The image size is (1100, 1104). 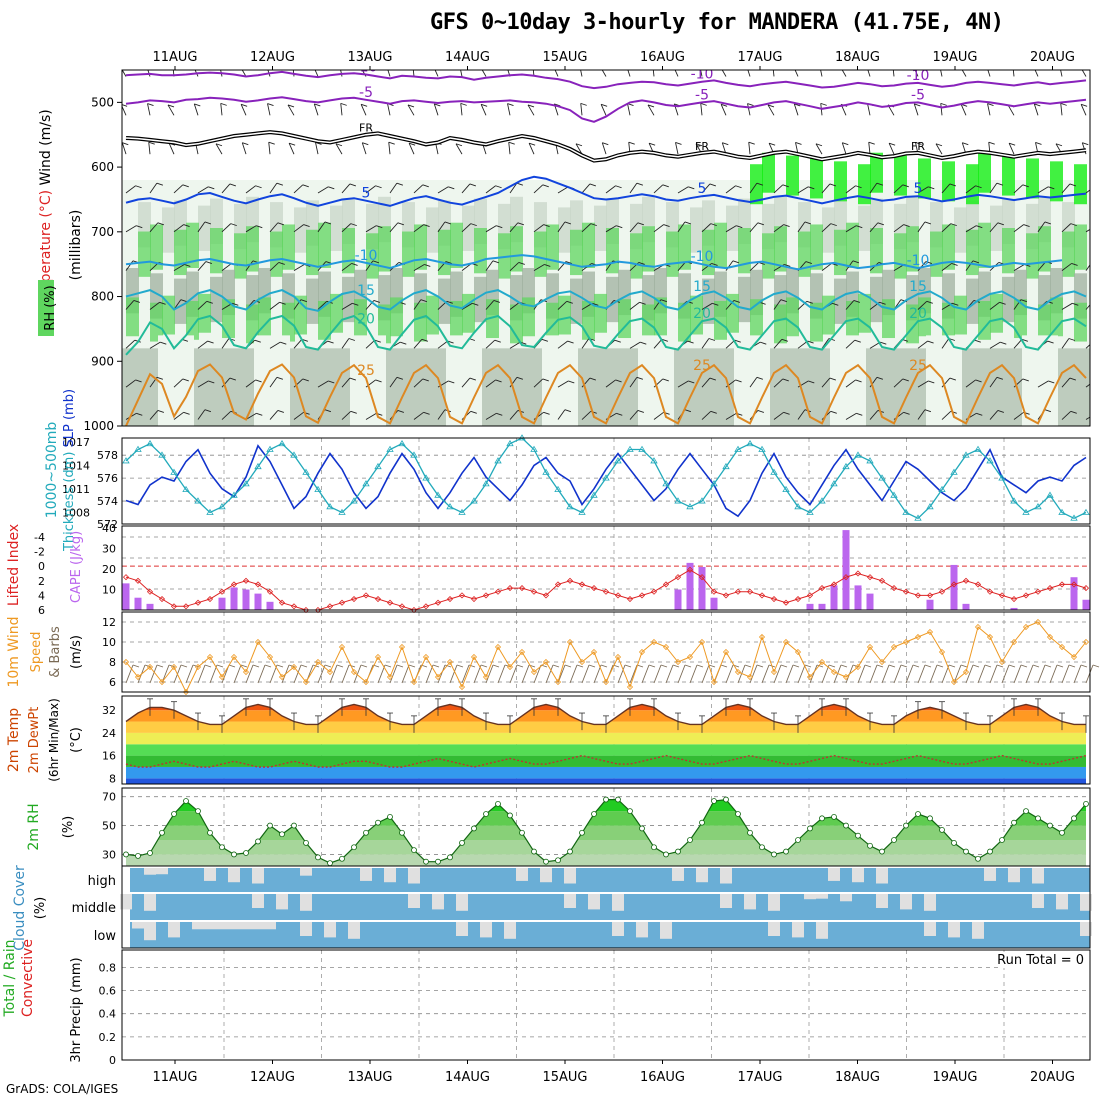 I want to click on ytick-label: 800, so click(x=102, y=297).